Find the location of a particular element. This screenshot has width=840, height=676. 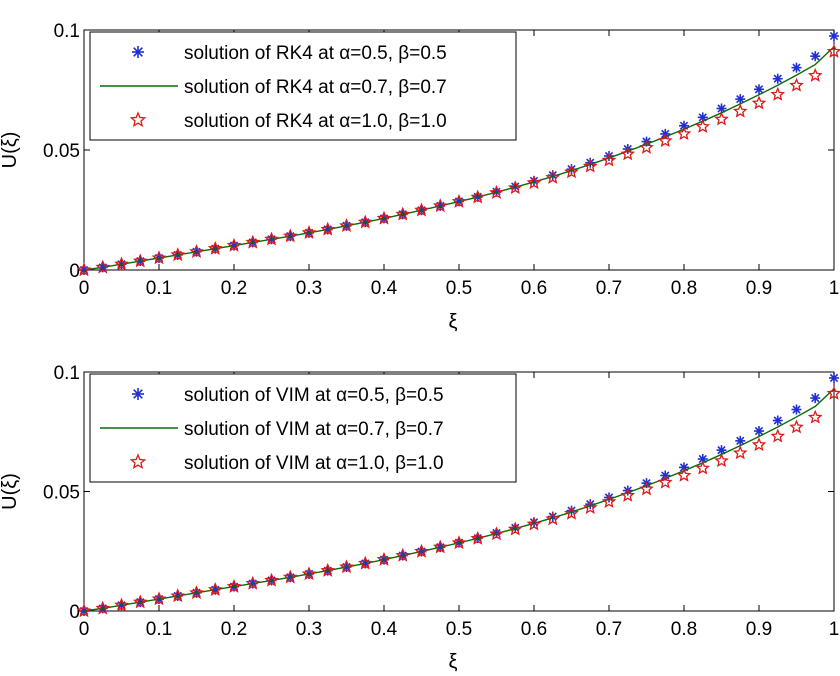

legend-entry-label: solution of VIM at α=1.0, β=1.0 is located at coordinates (314, 463).